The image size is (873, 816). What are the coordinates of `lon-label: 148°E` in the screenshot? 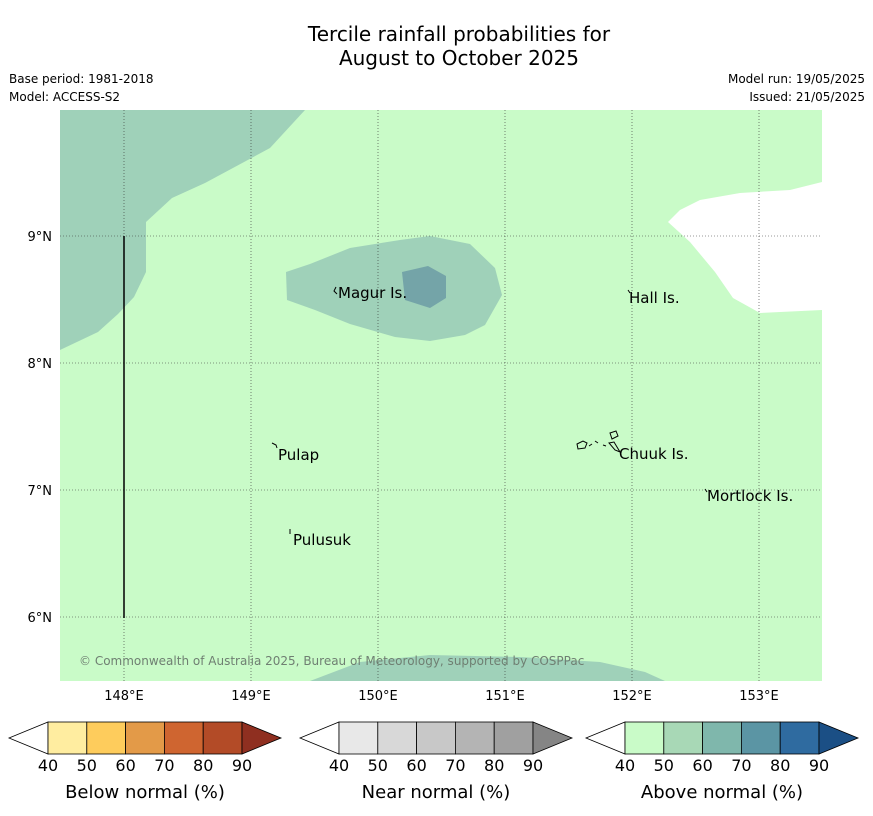 It's located at (124, 696).